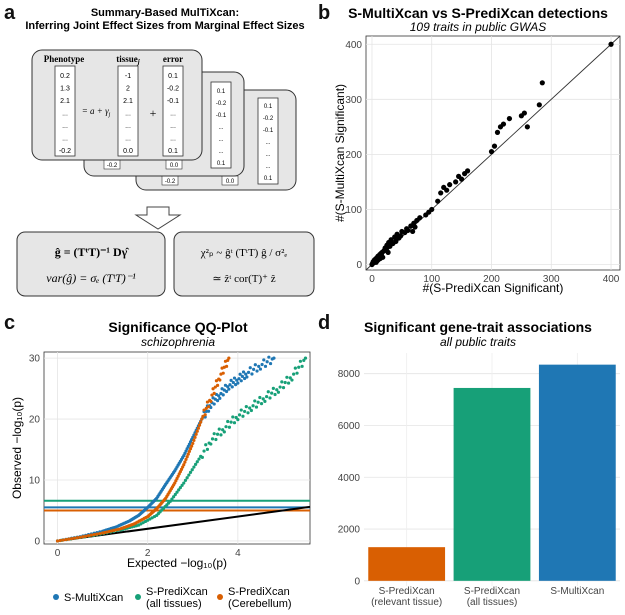 The height and width of the screenshot is (615, 625). Describe the element at coordinates (492, 484) in the screenshot. I see `bar` at that location.